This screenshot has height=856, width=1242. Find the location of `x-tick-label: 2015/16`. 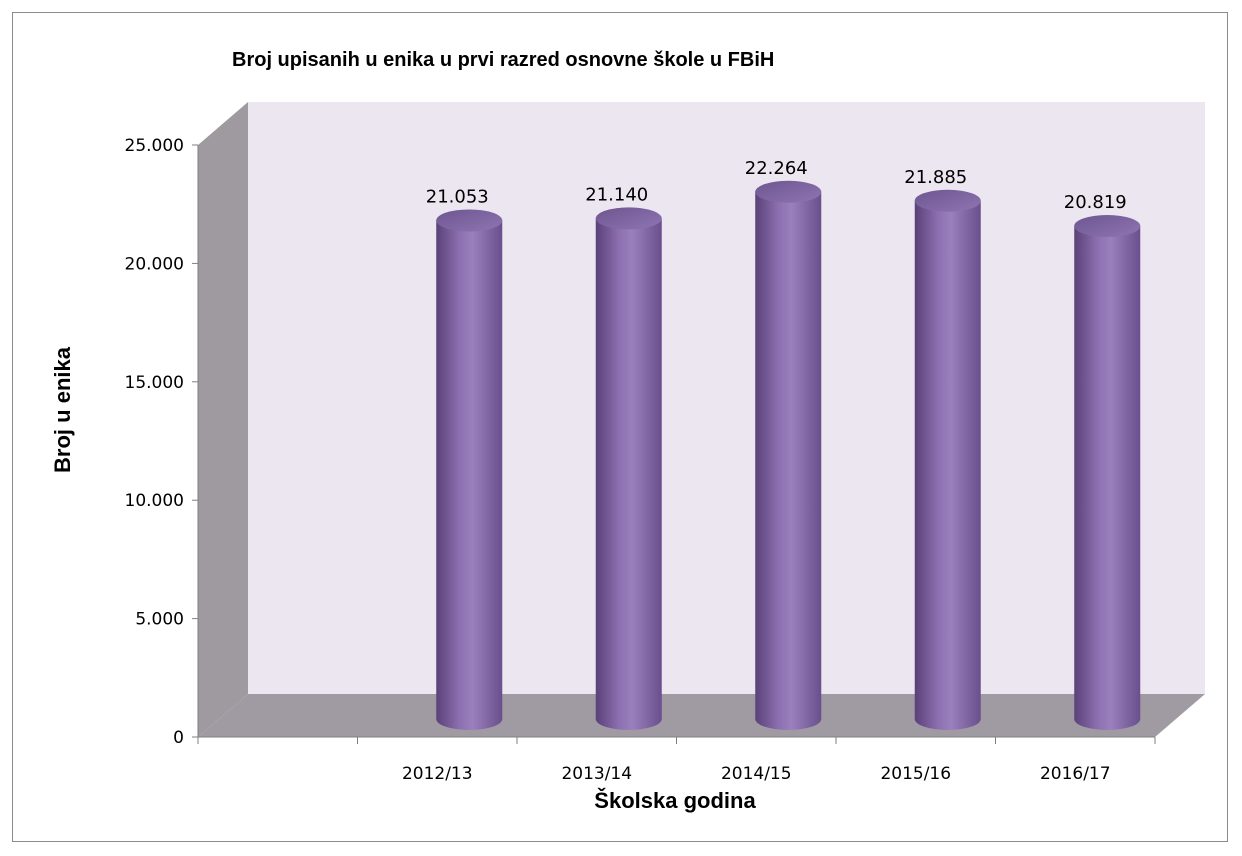

x-tick-label: 2015/16 is located at coordinates (915, 774).